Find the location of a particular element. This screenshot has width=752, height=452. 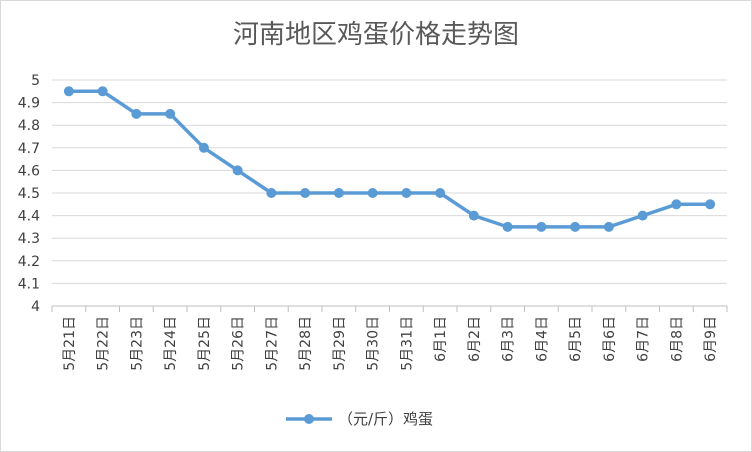

x-tick-label: 6月3日 is located at coordinates (509, 339).